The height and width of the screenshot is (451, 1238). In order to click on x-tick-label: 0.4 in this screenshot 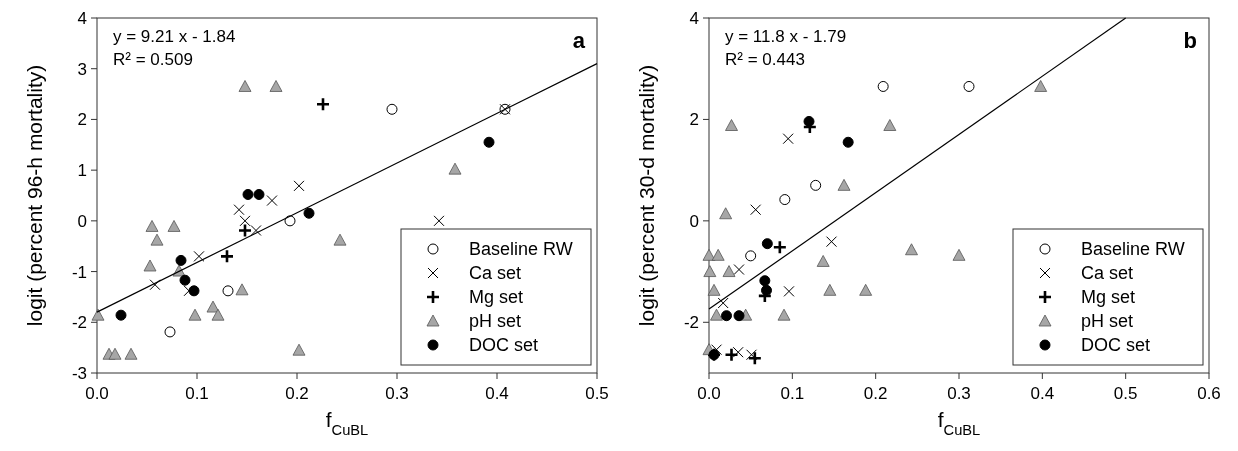, I will do `click(1042, 393)`.